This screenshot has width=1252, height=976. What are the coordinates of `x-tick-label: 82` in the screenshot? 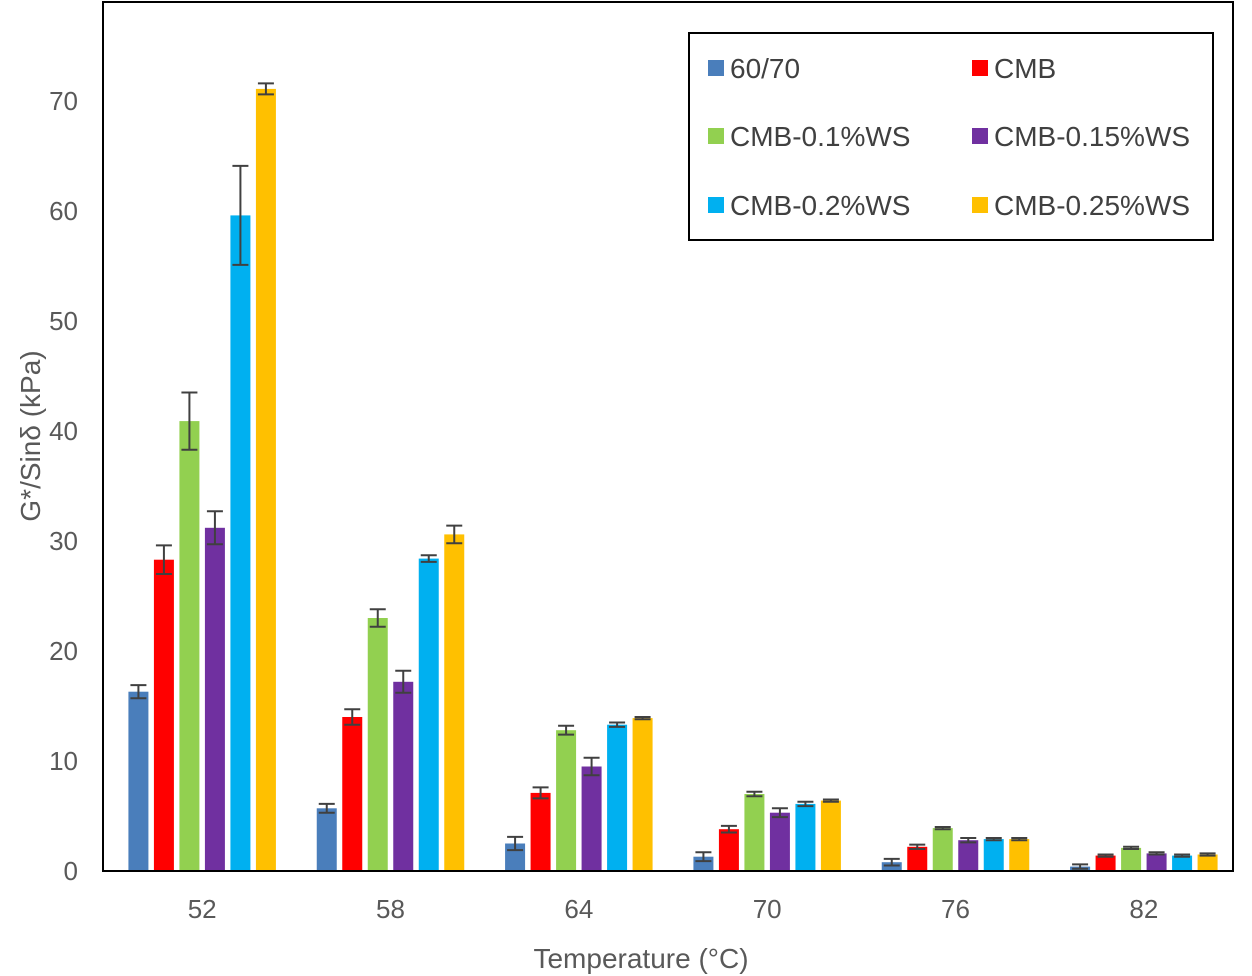 It's located at (1143, 909).